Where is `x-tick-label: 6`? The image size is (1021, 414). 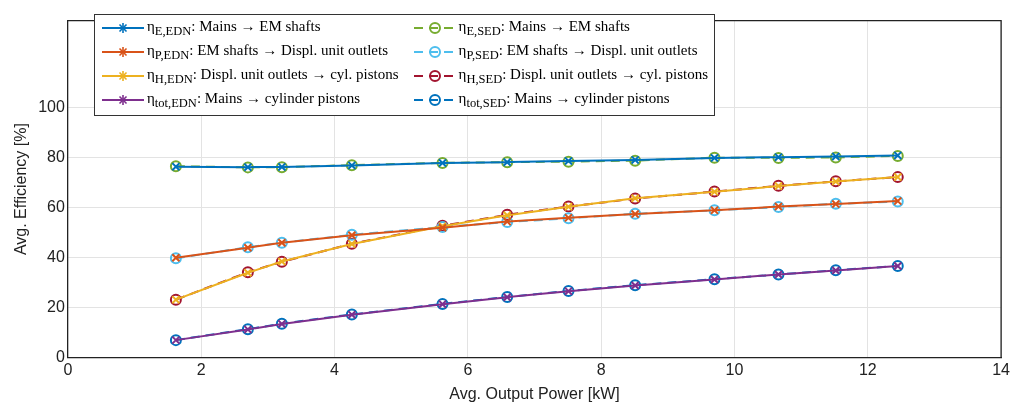
x-tick-label: 6 is located at coordinates (468, 369).